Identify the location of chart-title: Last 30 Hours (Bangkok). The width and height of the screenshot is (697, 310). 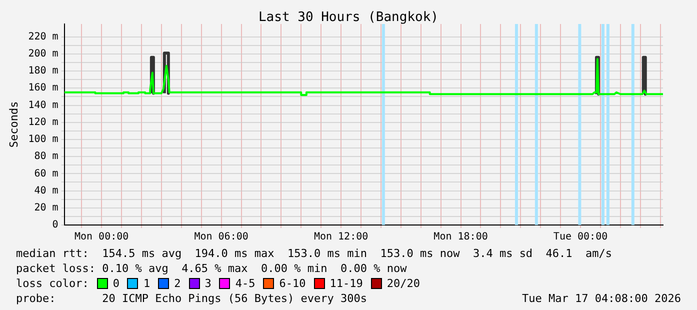
(348, 17).